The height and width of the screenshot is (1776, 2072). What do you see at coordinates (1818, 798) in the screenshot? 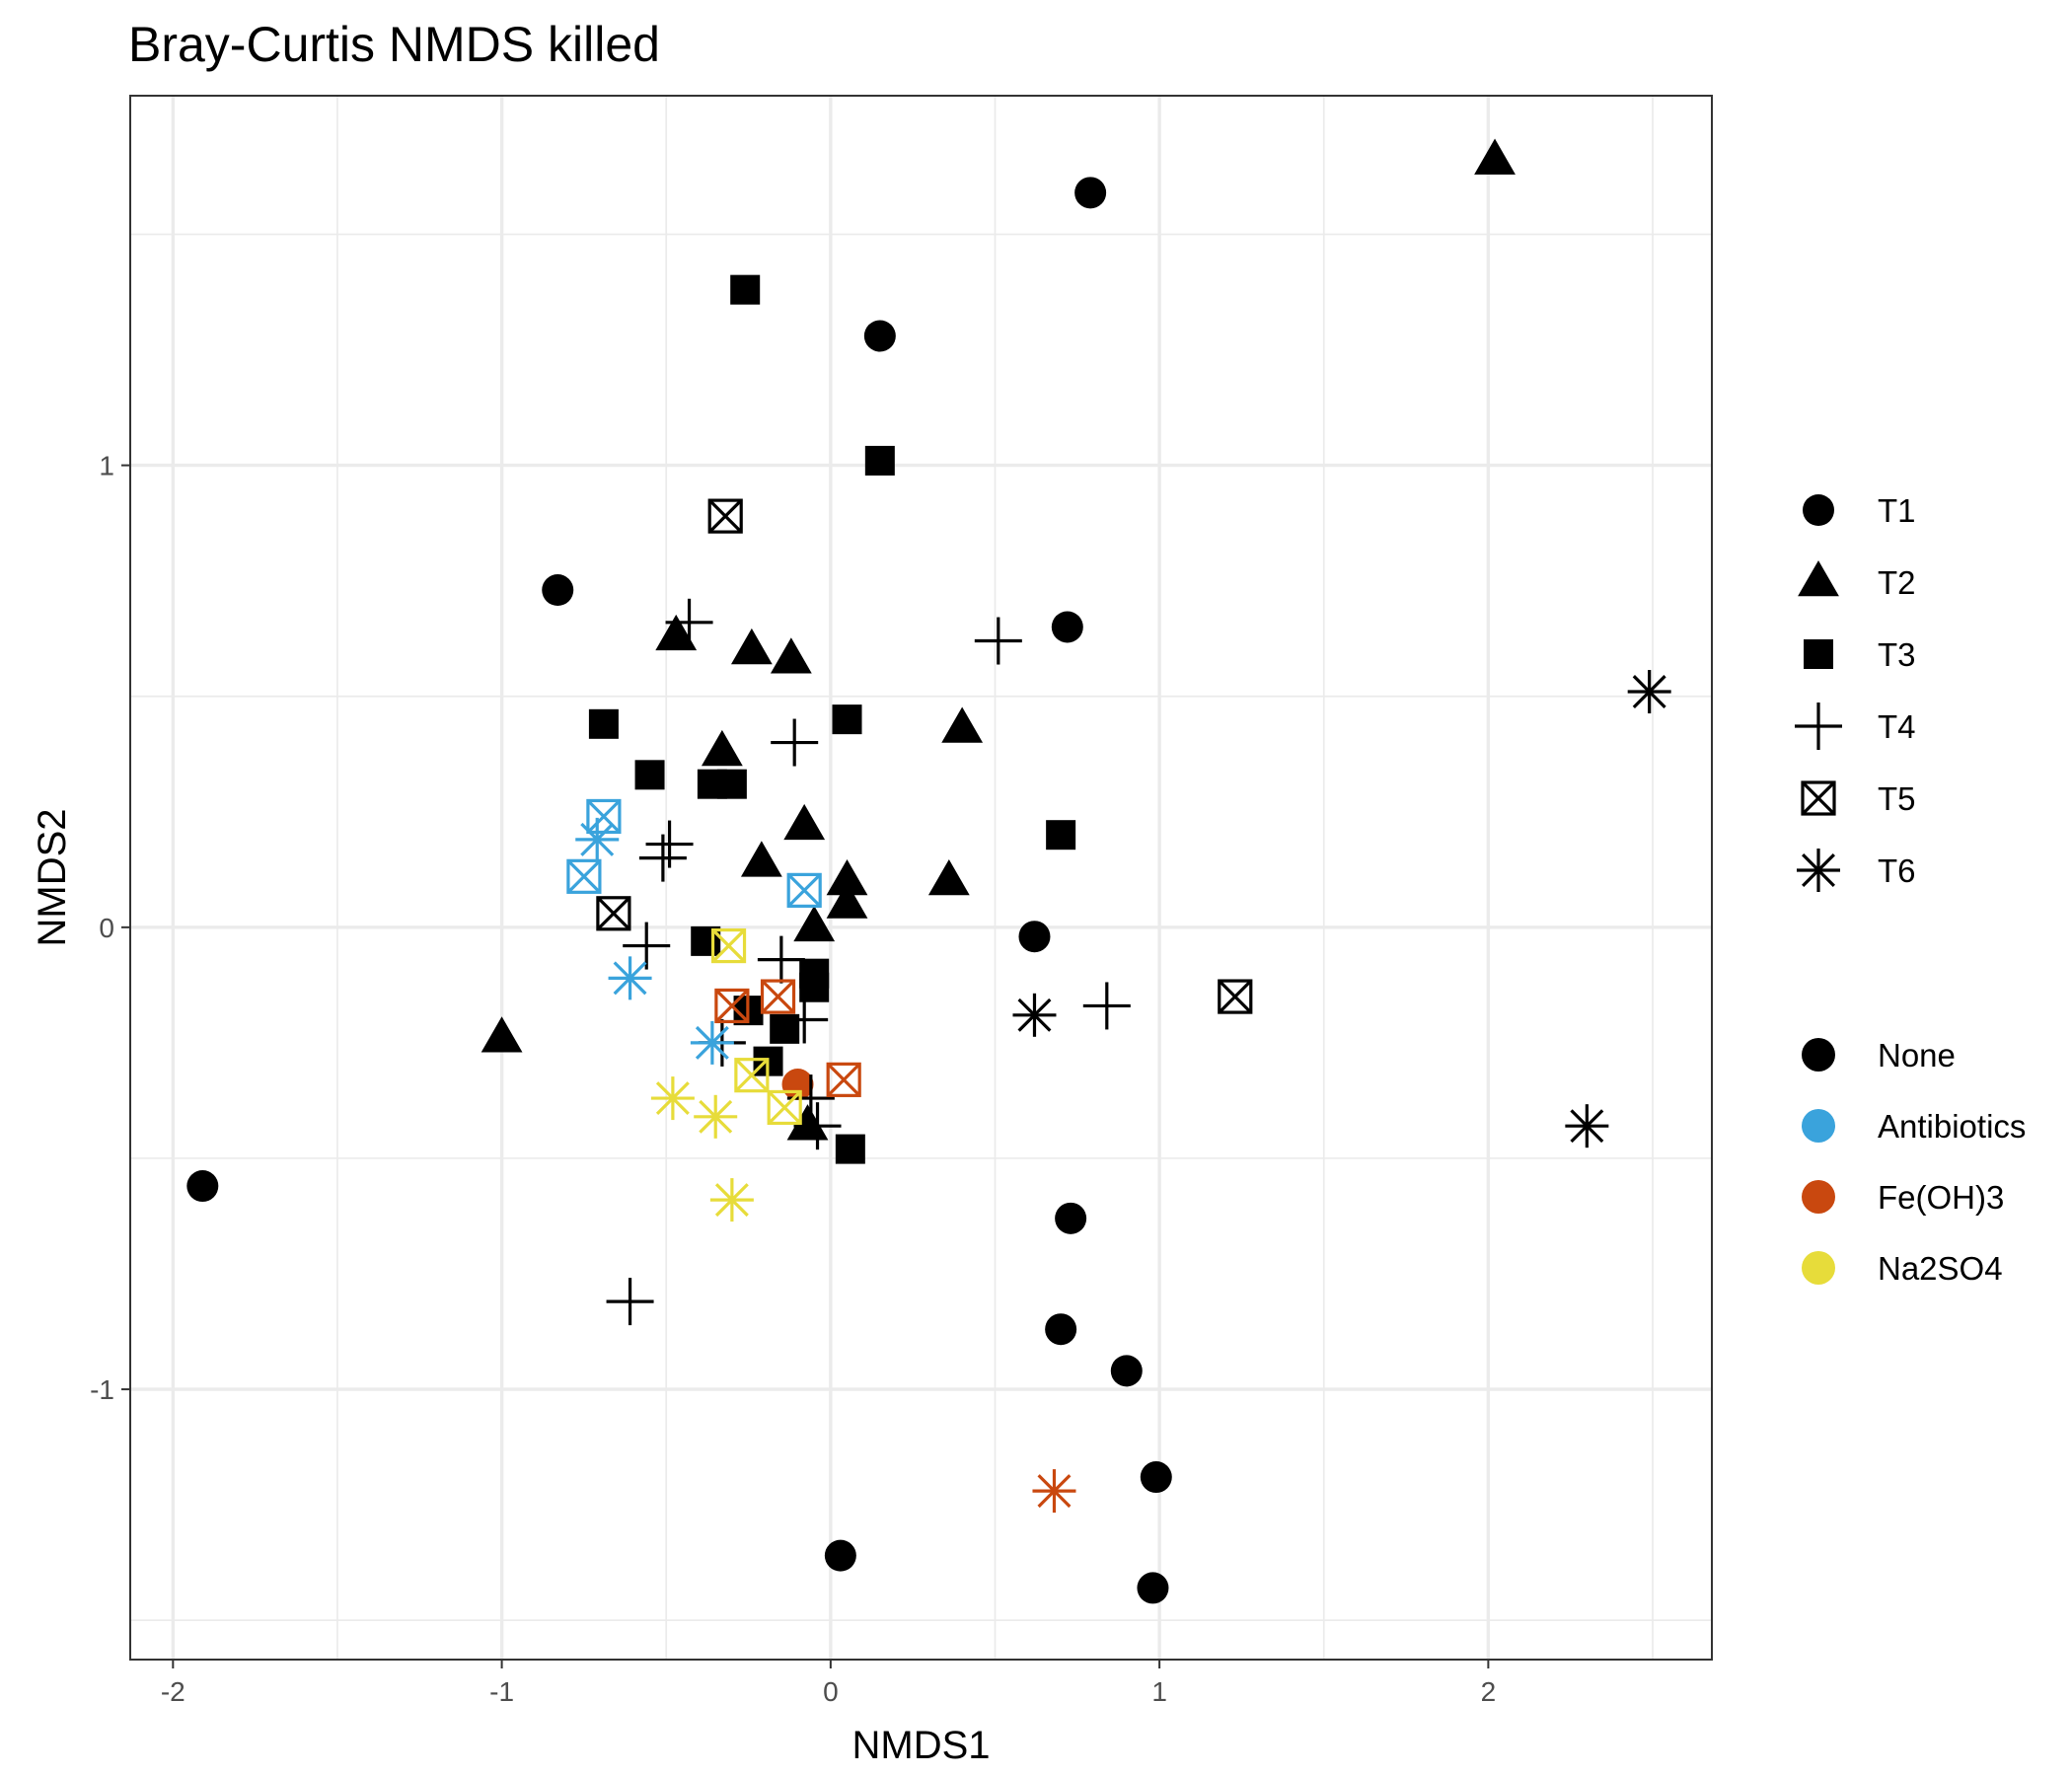
I see `legend-key-boxcross` at bounding box center [1818, 798].